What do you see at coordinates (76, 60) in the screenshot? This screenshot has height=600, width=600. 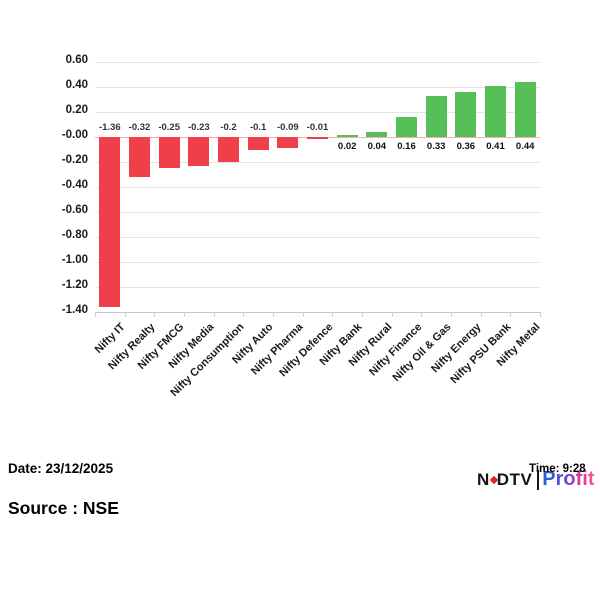 I see `y-axis-label: 0.60` at bounding box center [76, 60].